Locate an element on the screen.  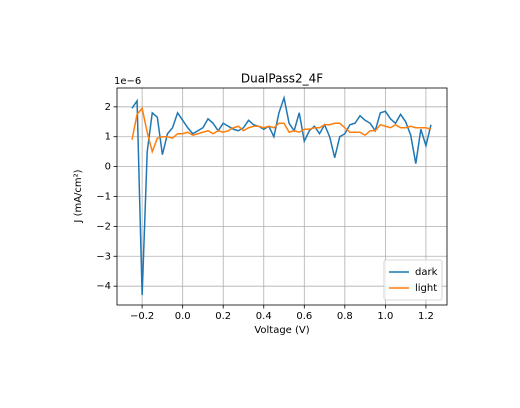
y-tick-label: 2 is located at coordinates (108, 107).